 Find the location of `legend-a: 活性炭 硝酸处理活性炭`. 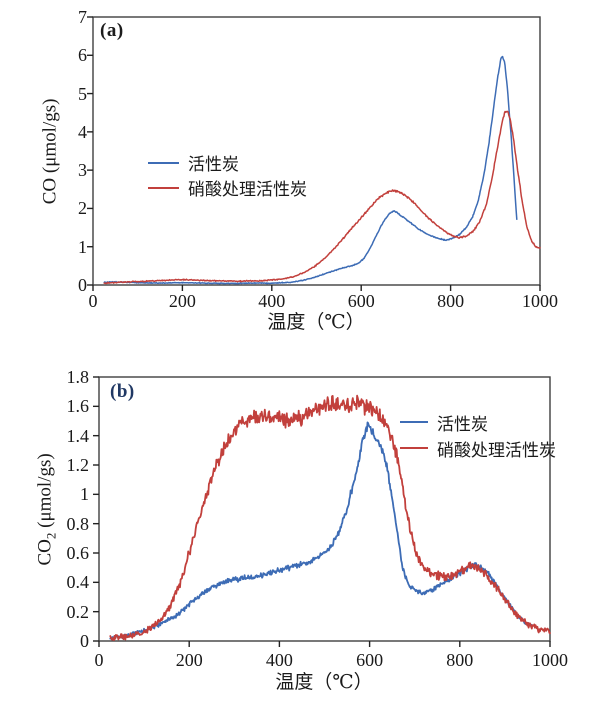

legend-a: 活性炭 硝酸处理活性炭 is located at coordinates (227, 175).